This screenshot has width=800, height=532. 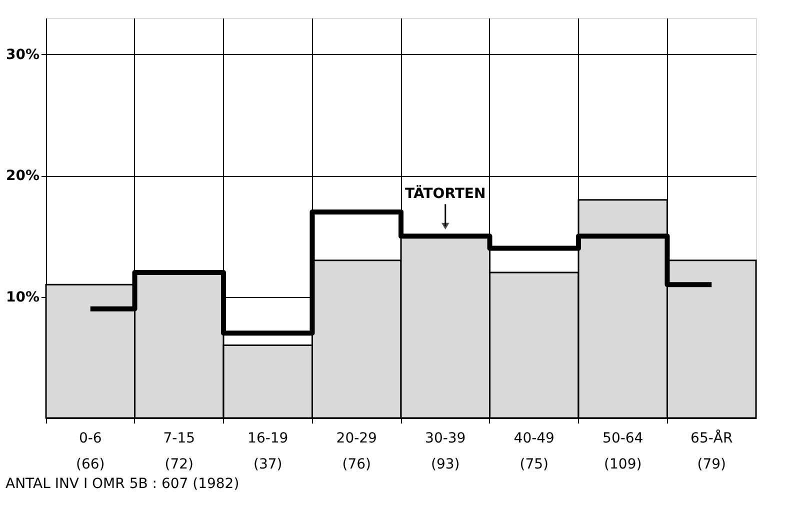 I want to click on x-tick-label: 0-6 (66), so click(x=90, y=451).